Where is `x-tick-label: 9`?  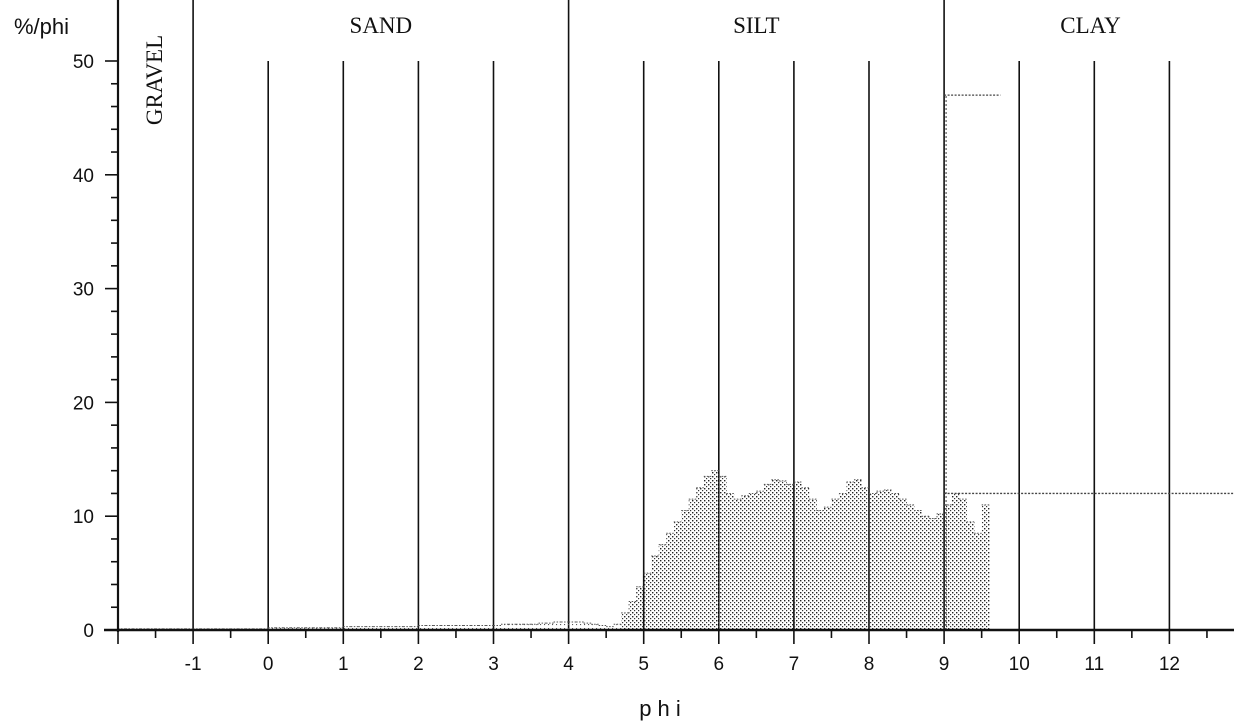
x-tick-label: 9 is located at coordinates (944, 664).